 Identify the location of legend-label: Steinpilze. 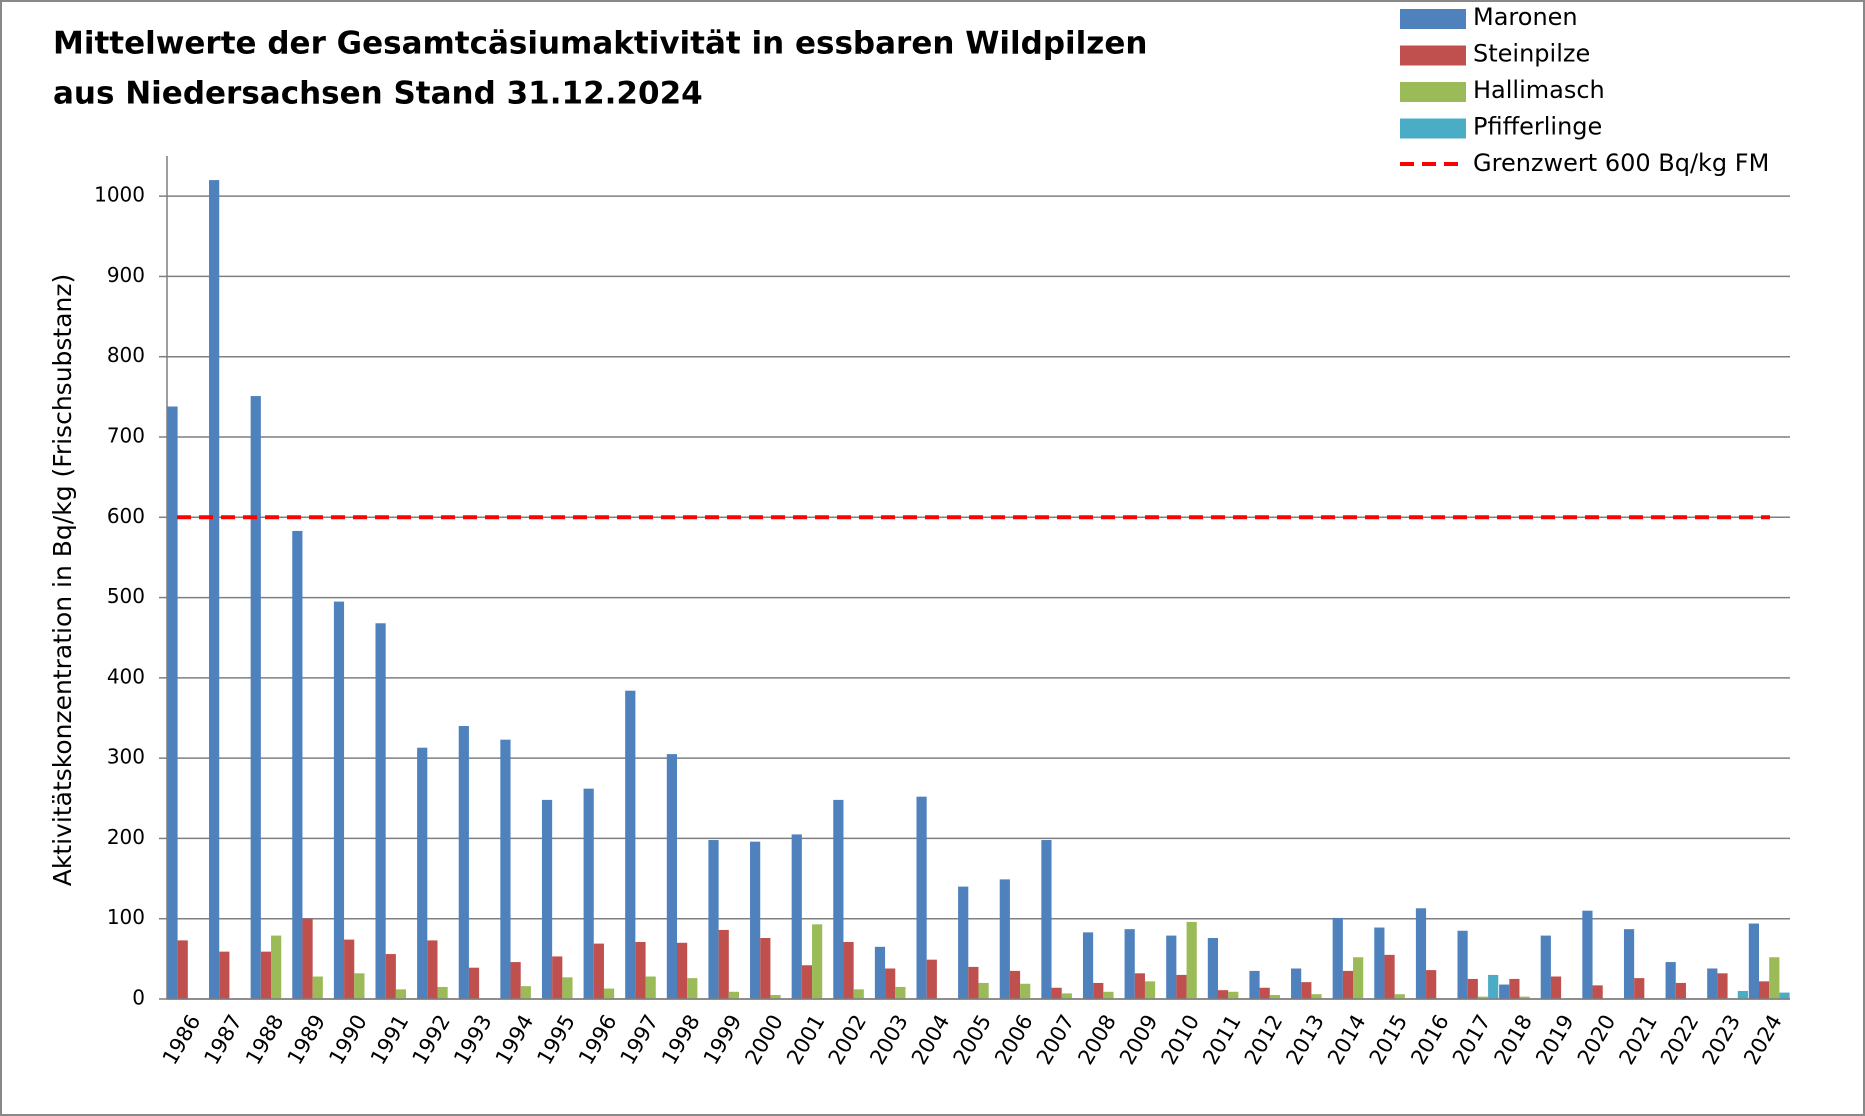
(1531, 54).